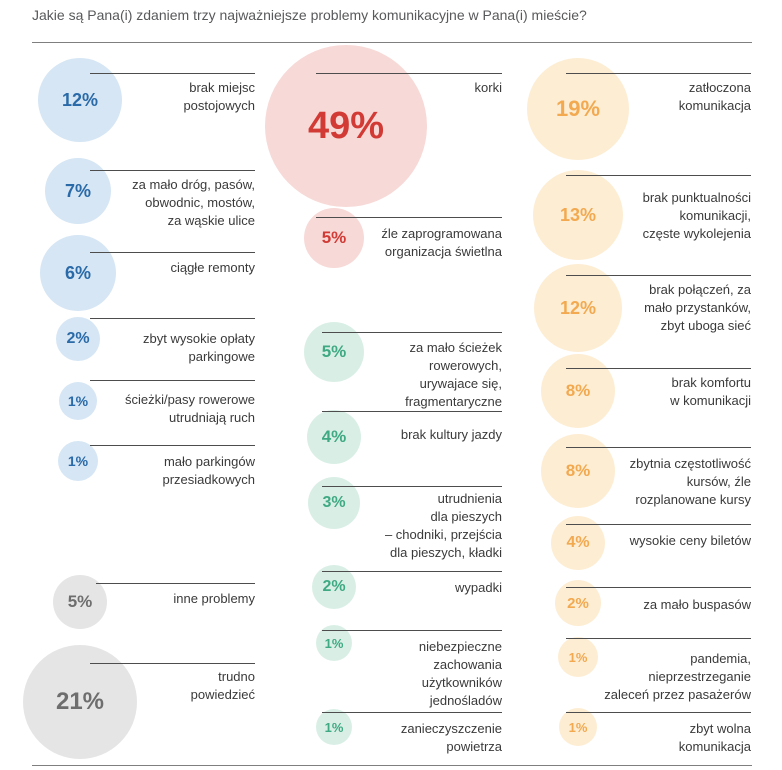  I want to click on bubble-1: 12%, so click(80, 100).